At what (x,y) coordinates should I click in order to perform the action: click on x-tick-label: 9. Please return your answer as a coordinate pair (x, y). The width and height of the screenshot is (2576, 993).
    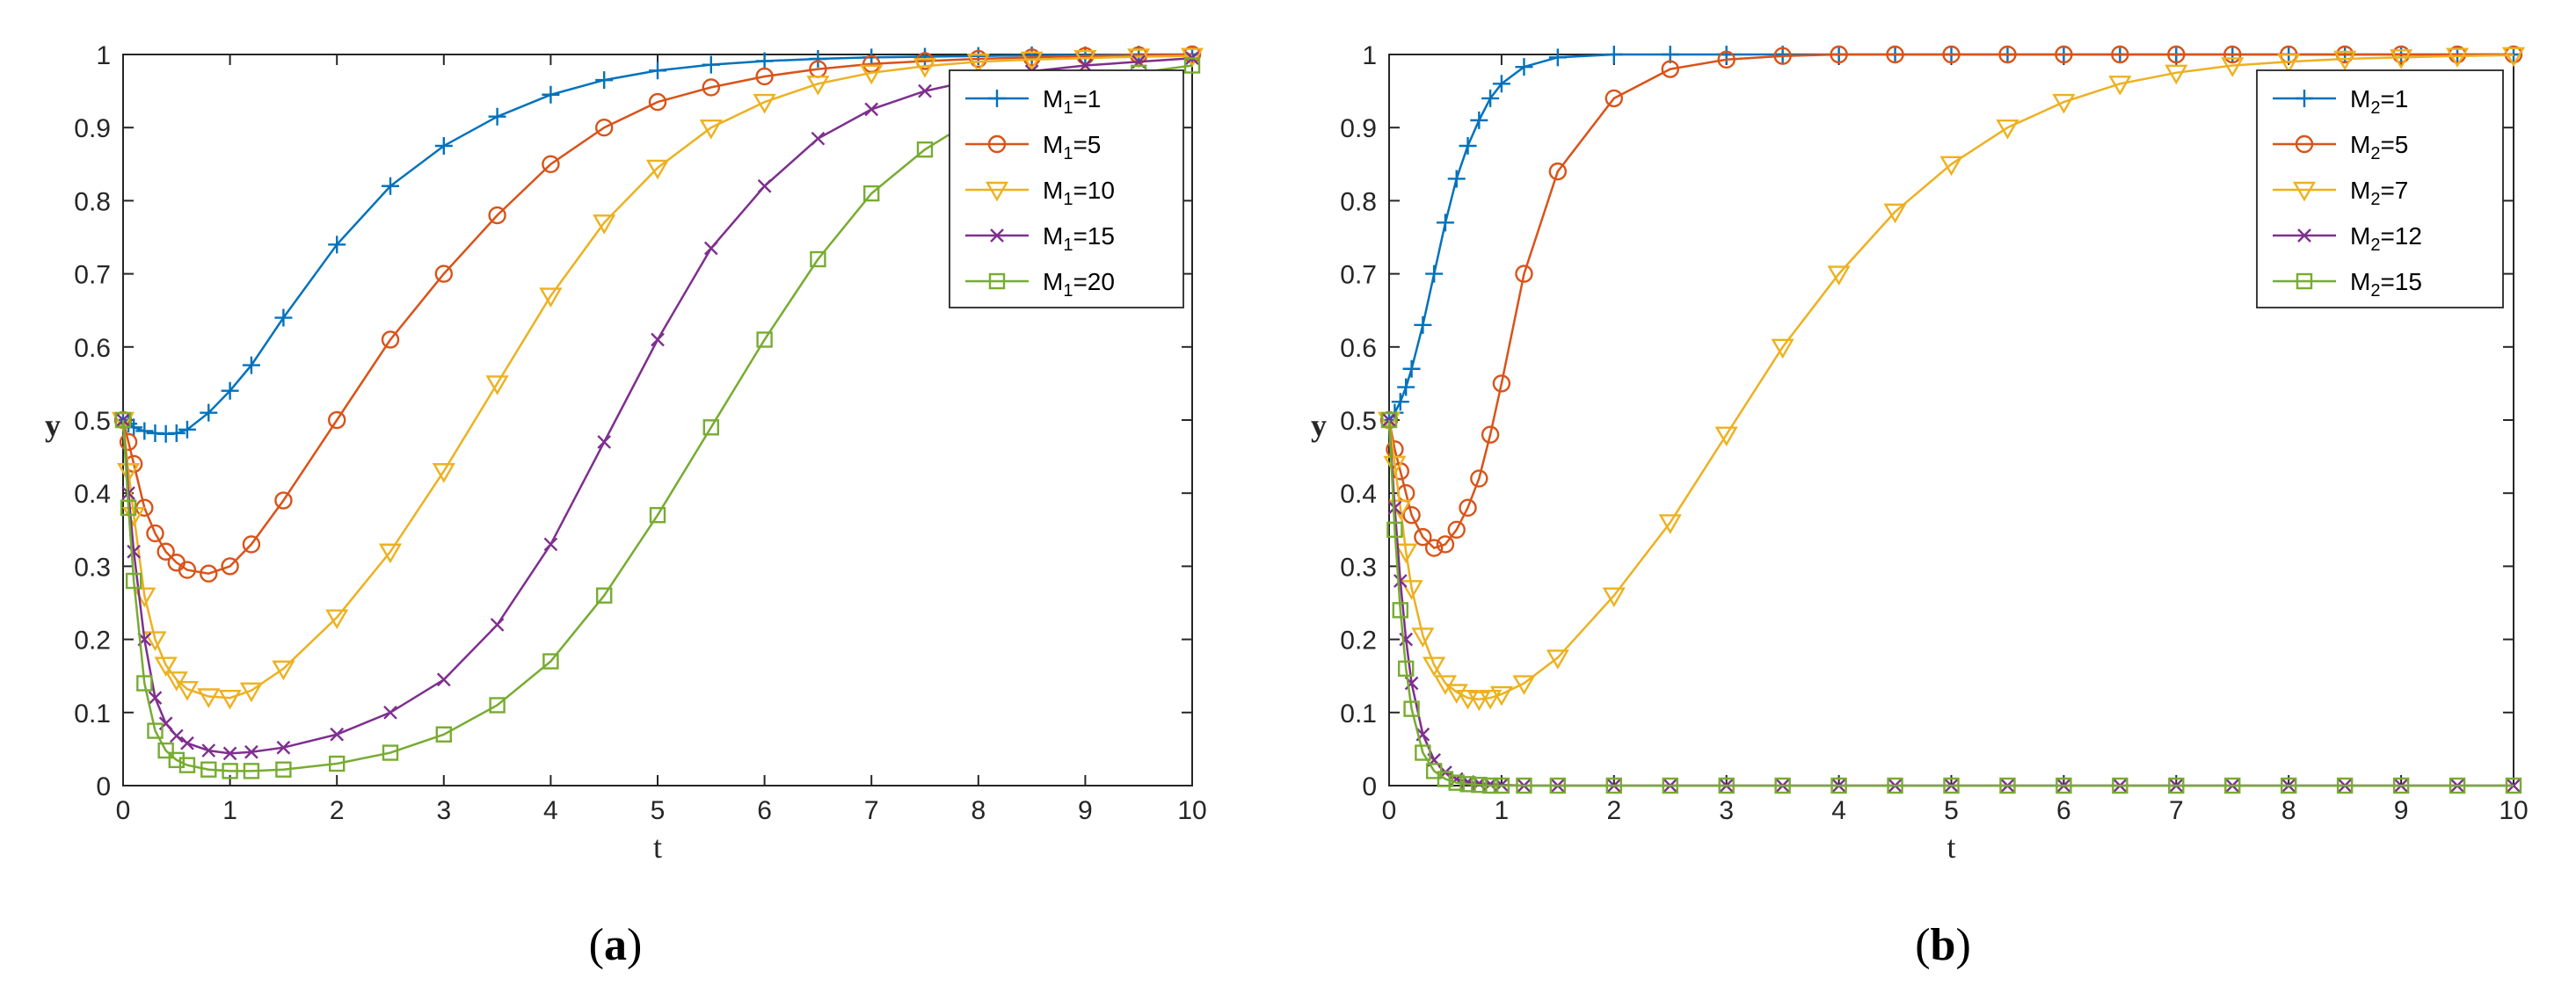
    Looking at the image, I should click on (2401, 810).